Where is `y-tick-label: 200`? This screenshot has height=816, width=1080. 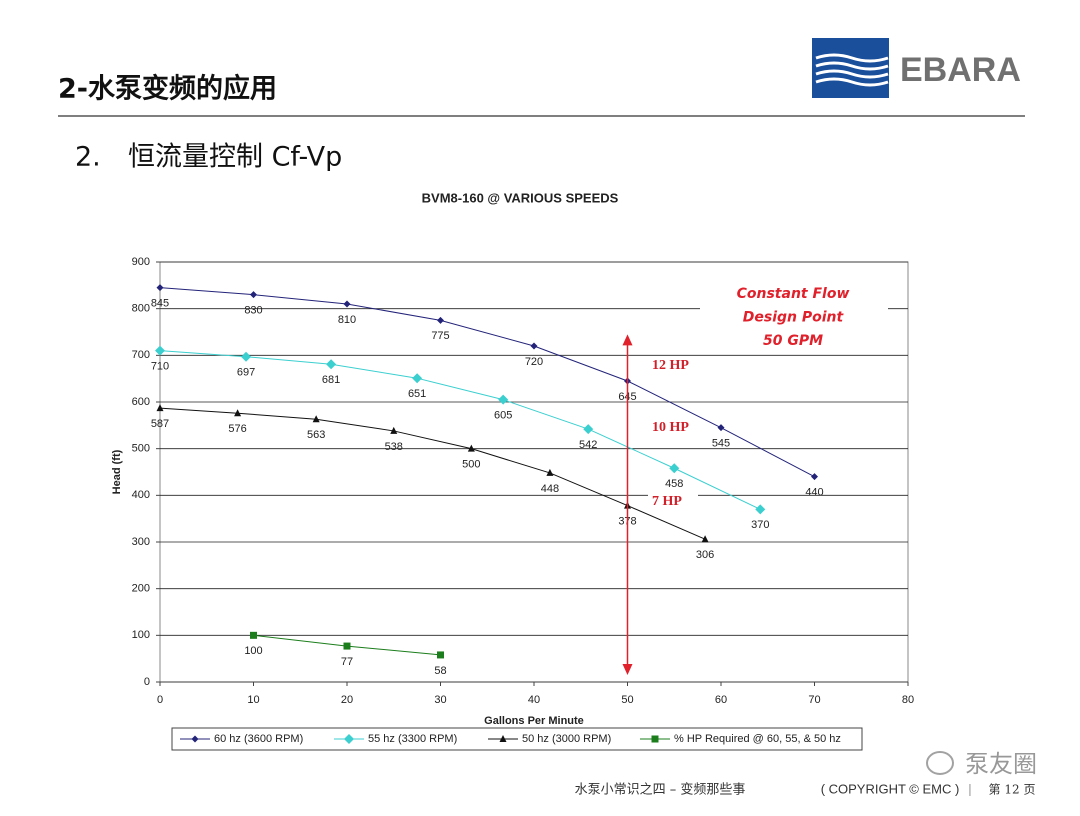 y-tick-label: 200 is located at coordinates (141, 589).